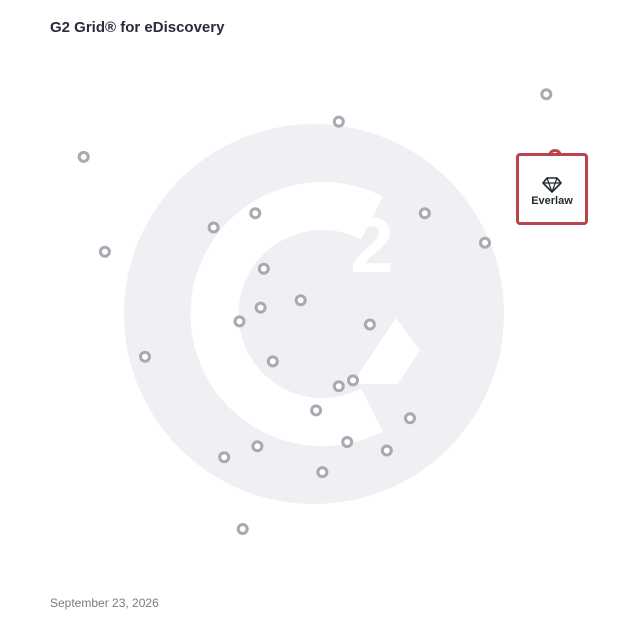  I want to click on everlaw-callout: Everlaw, so click(552, 189).